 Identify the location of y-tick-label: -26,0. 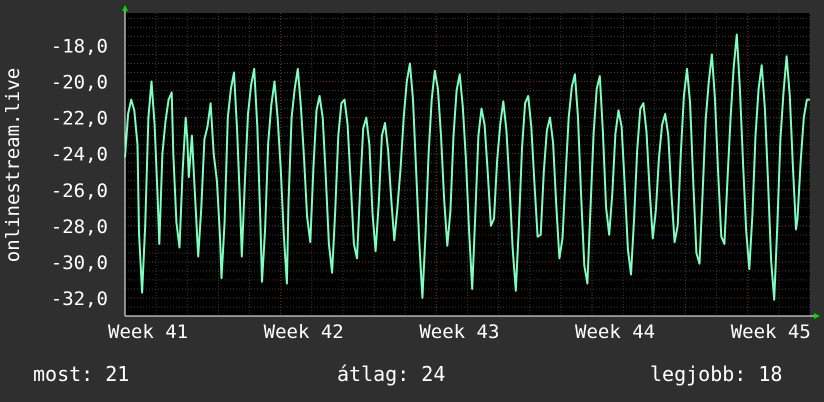
(79, 191).